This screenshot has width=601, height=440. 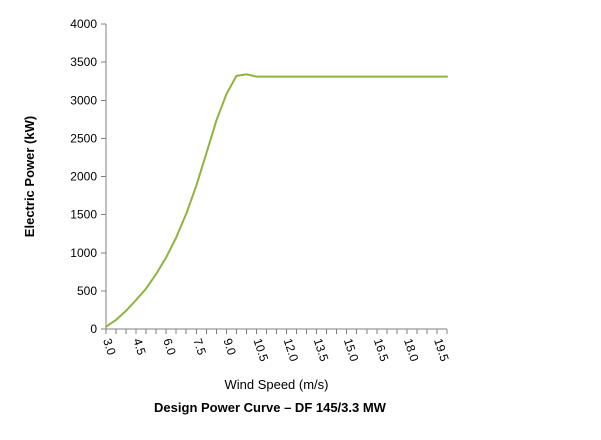 What do you see at coordinates (169, 347) in the screenshot?
I see `x-tick-label: 6.0` at bounding box center [169, 347].